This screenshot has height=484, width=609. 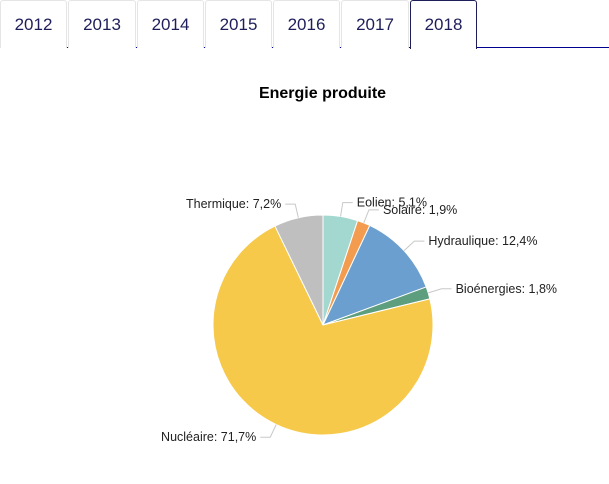 What do you see at coordinates (322, 93) in the screenshot?
I see `chart-title: Energie produite` at bounding box center [322, 93].